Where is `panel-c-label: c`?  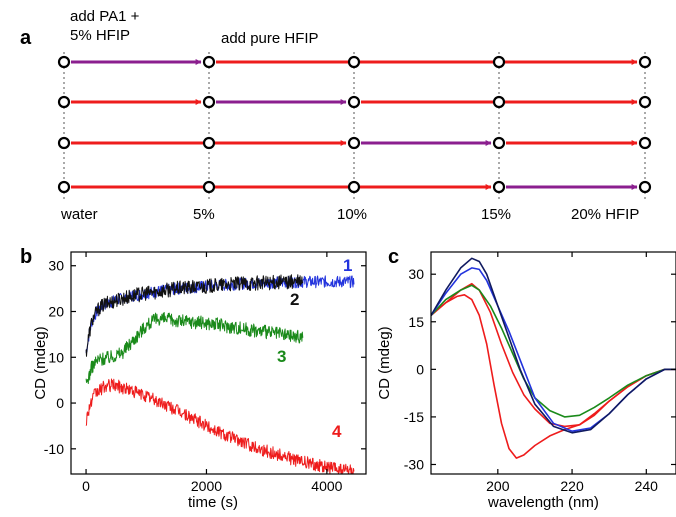
panel-c-label: c is located at coordinates (393, 257).